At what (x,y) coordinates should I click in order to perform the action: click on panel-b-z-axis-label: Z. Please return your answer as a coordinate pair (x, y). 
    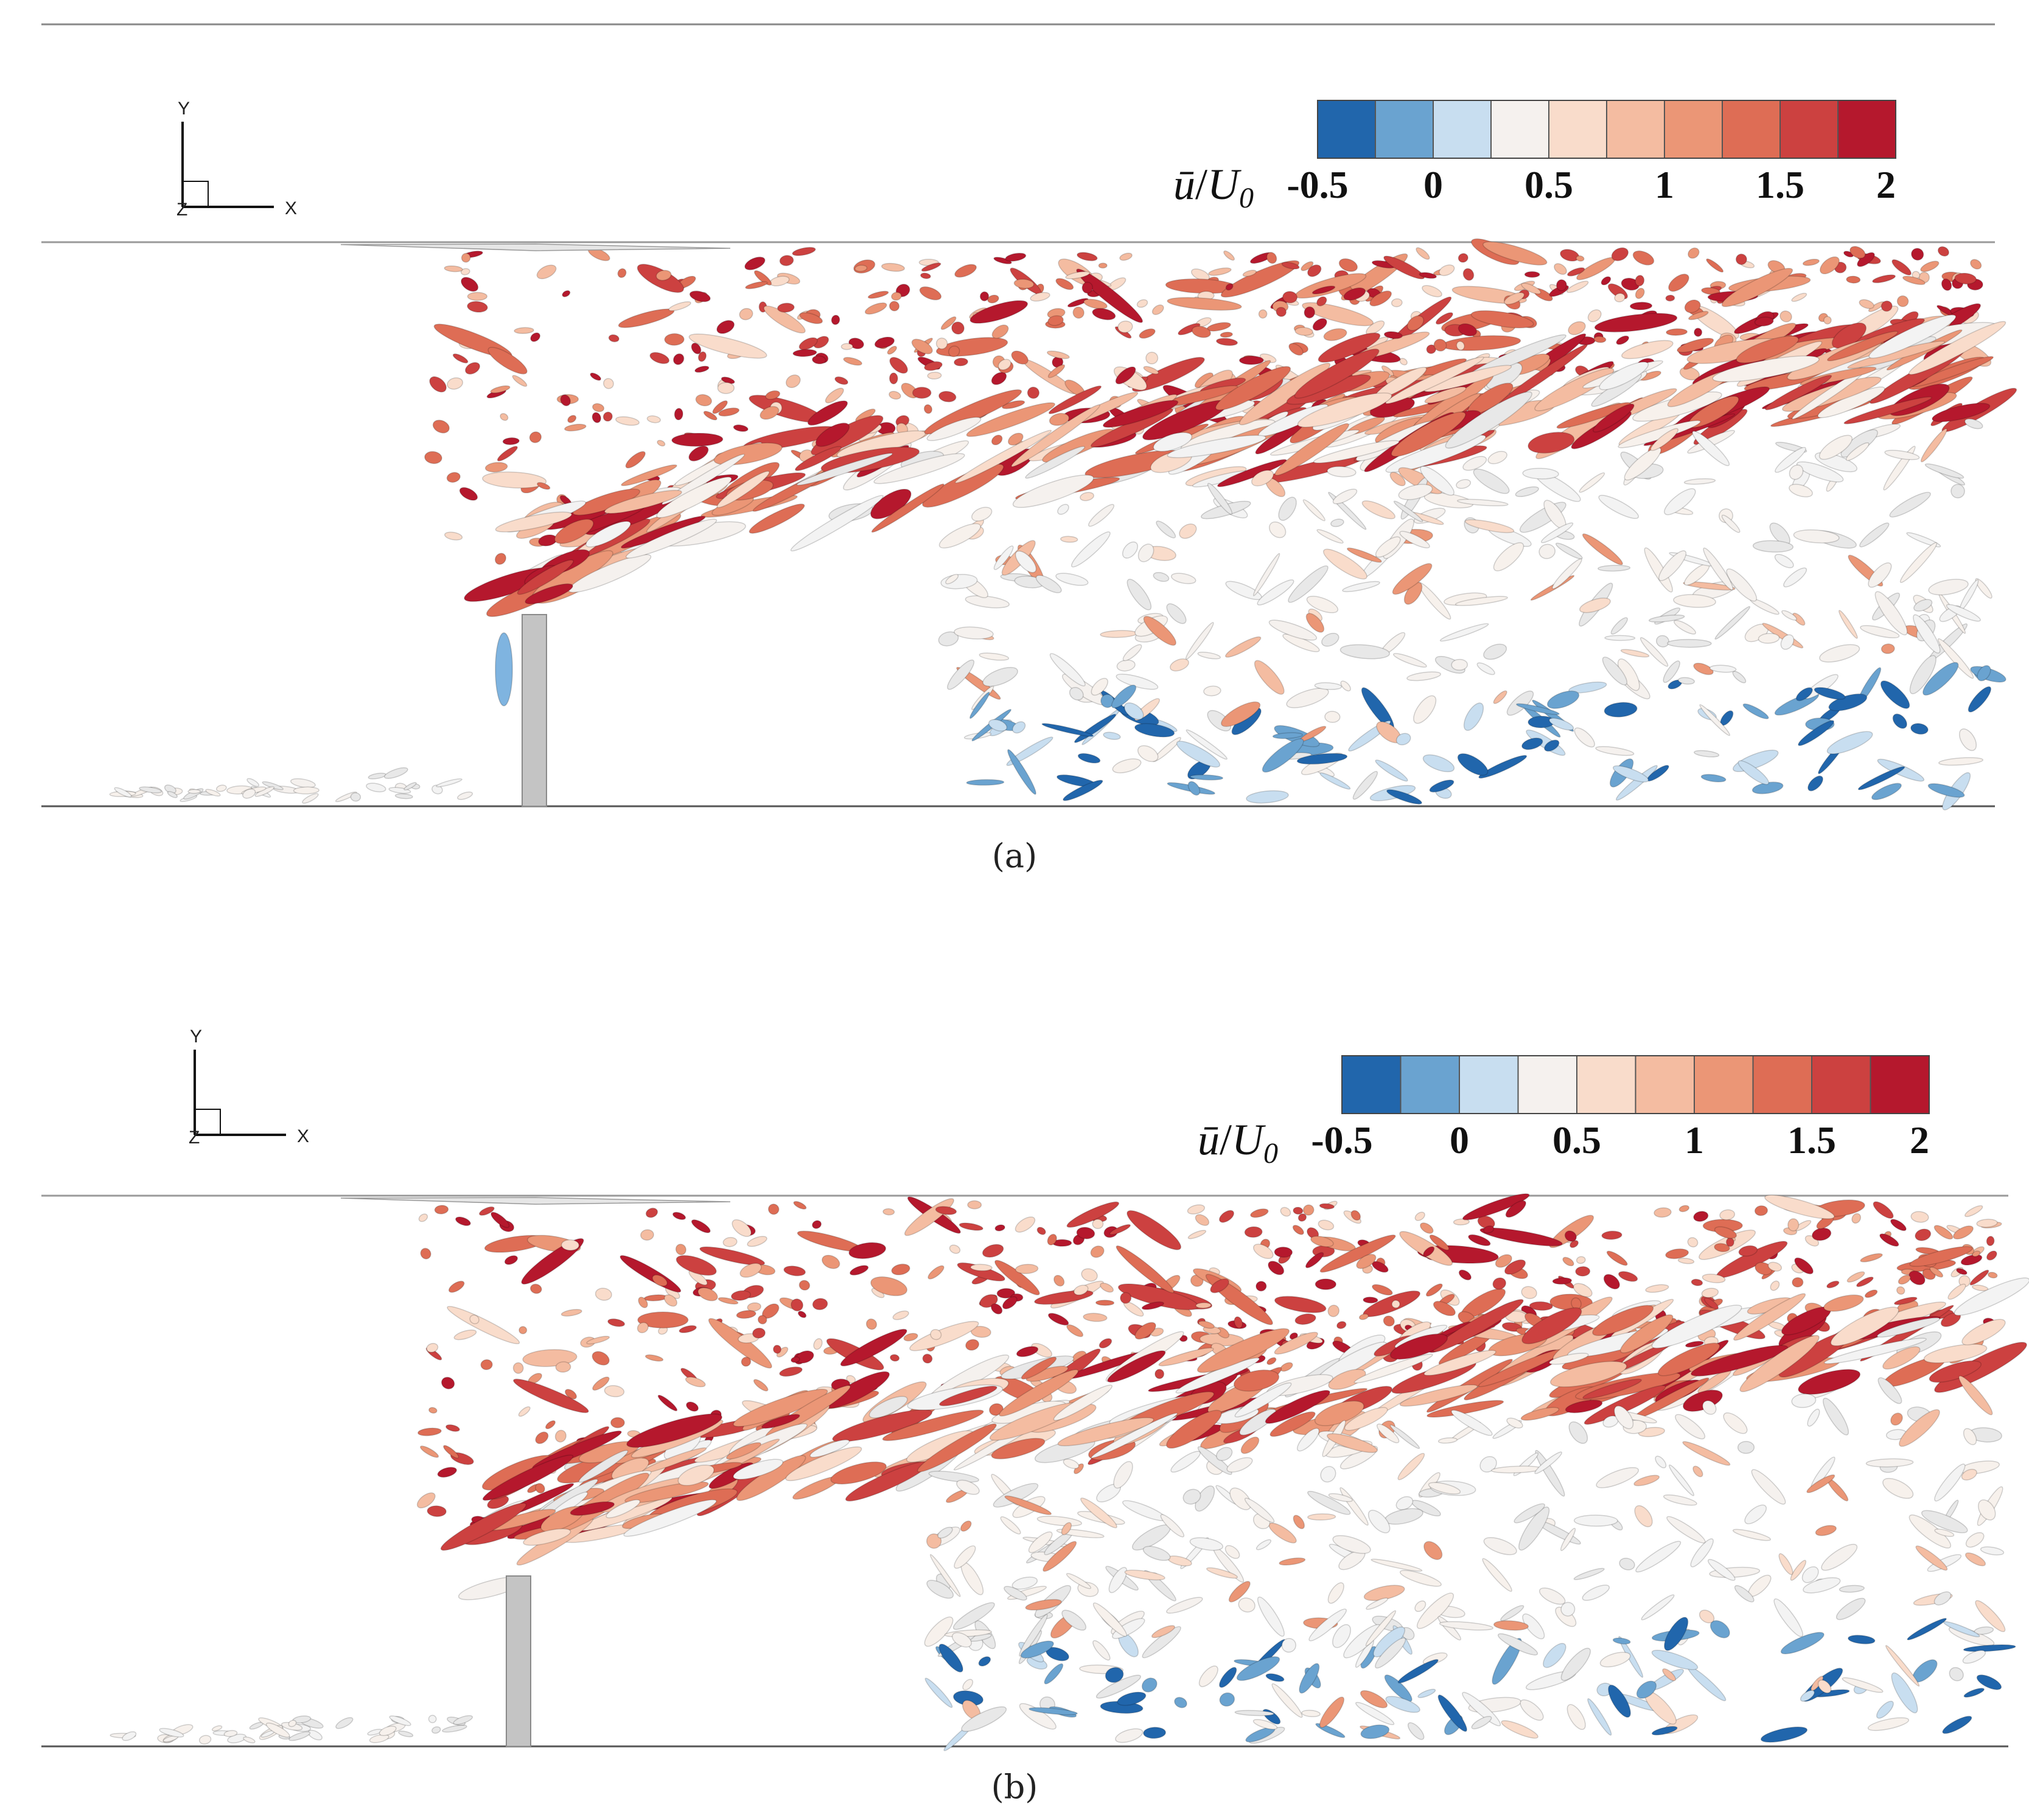
    Looking at the image, I should click on (194, 1138).